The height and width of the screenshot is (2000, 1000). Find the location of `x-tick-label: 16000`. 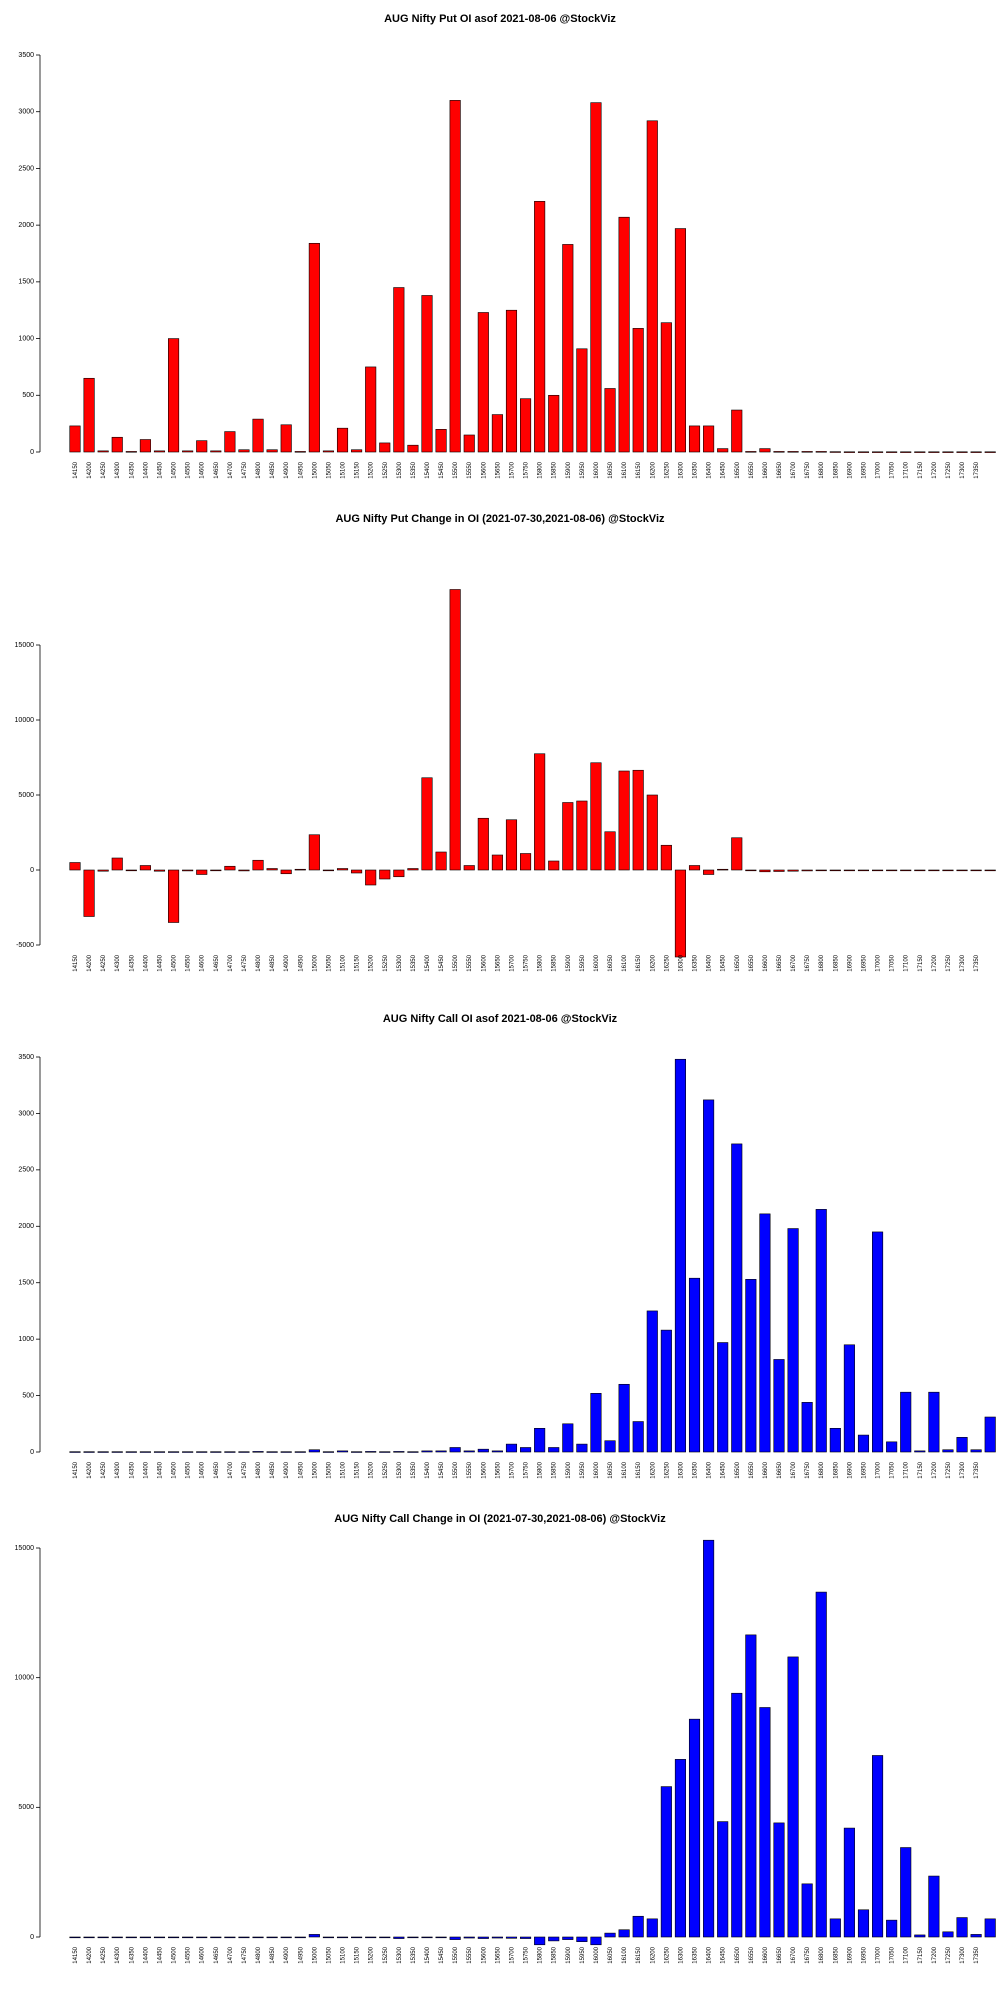

x-tick-label: 16000 is located at coordinates (597, 1954).